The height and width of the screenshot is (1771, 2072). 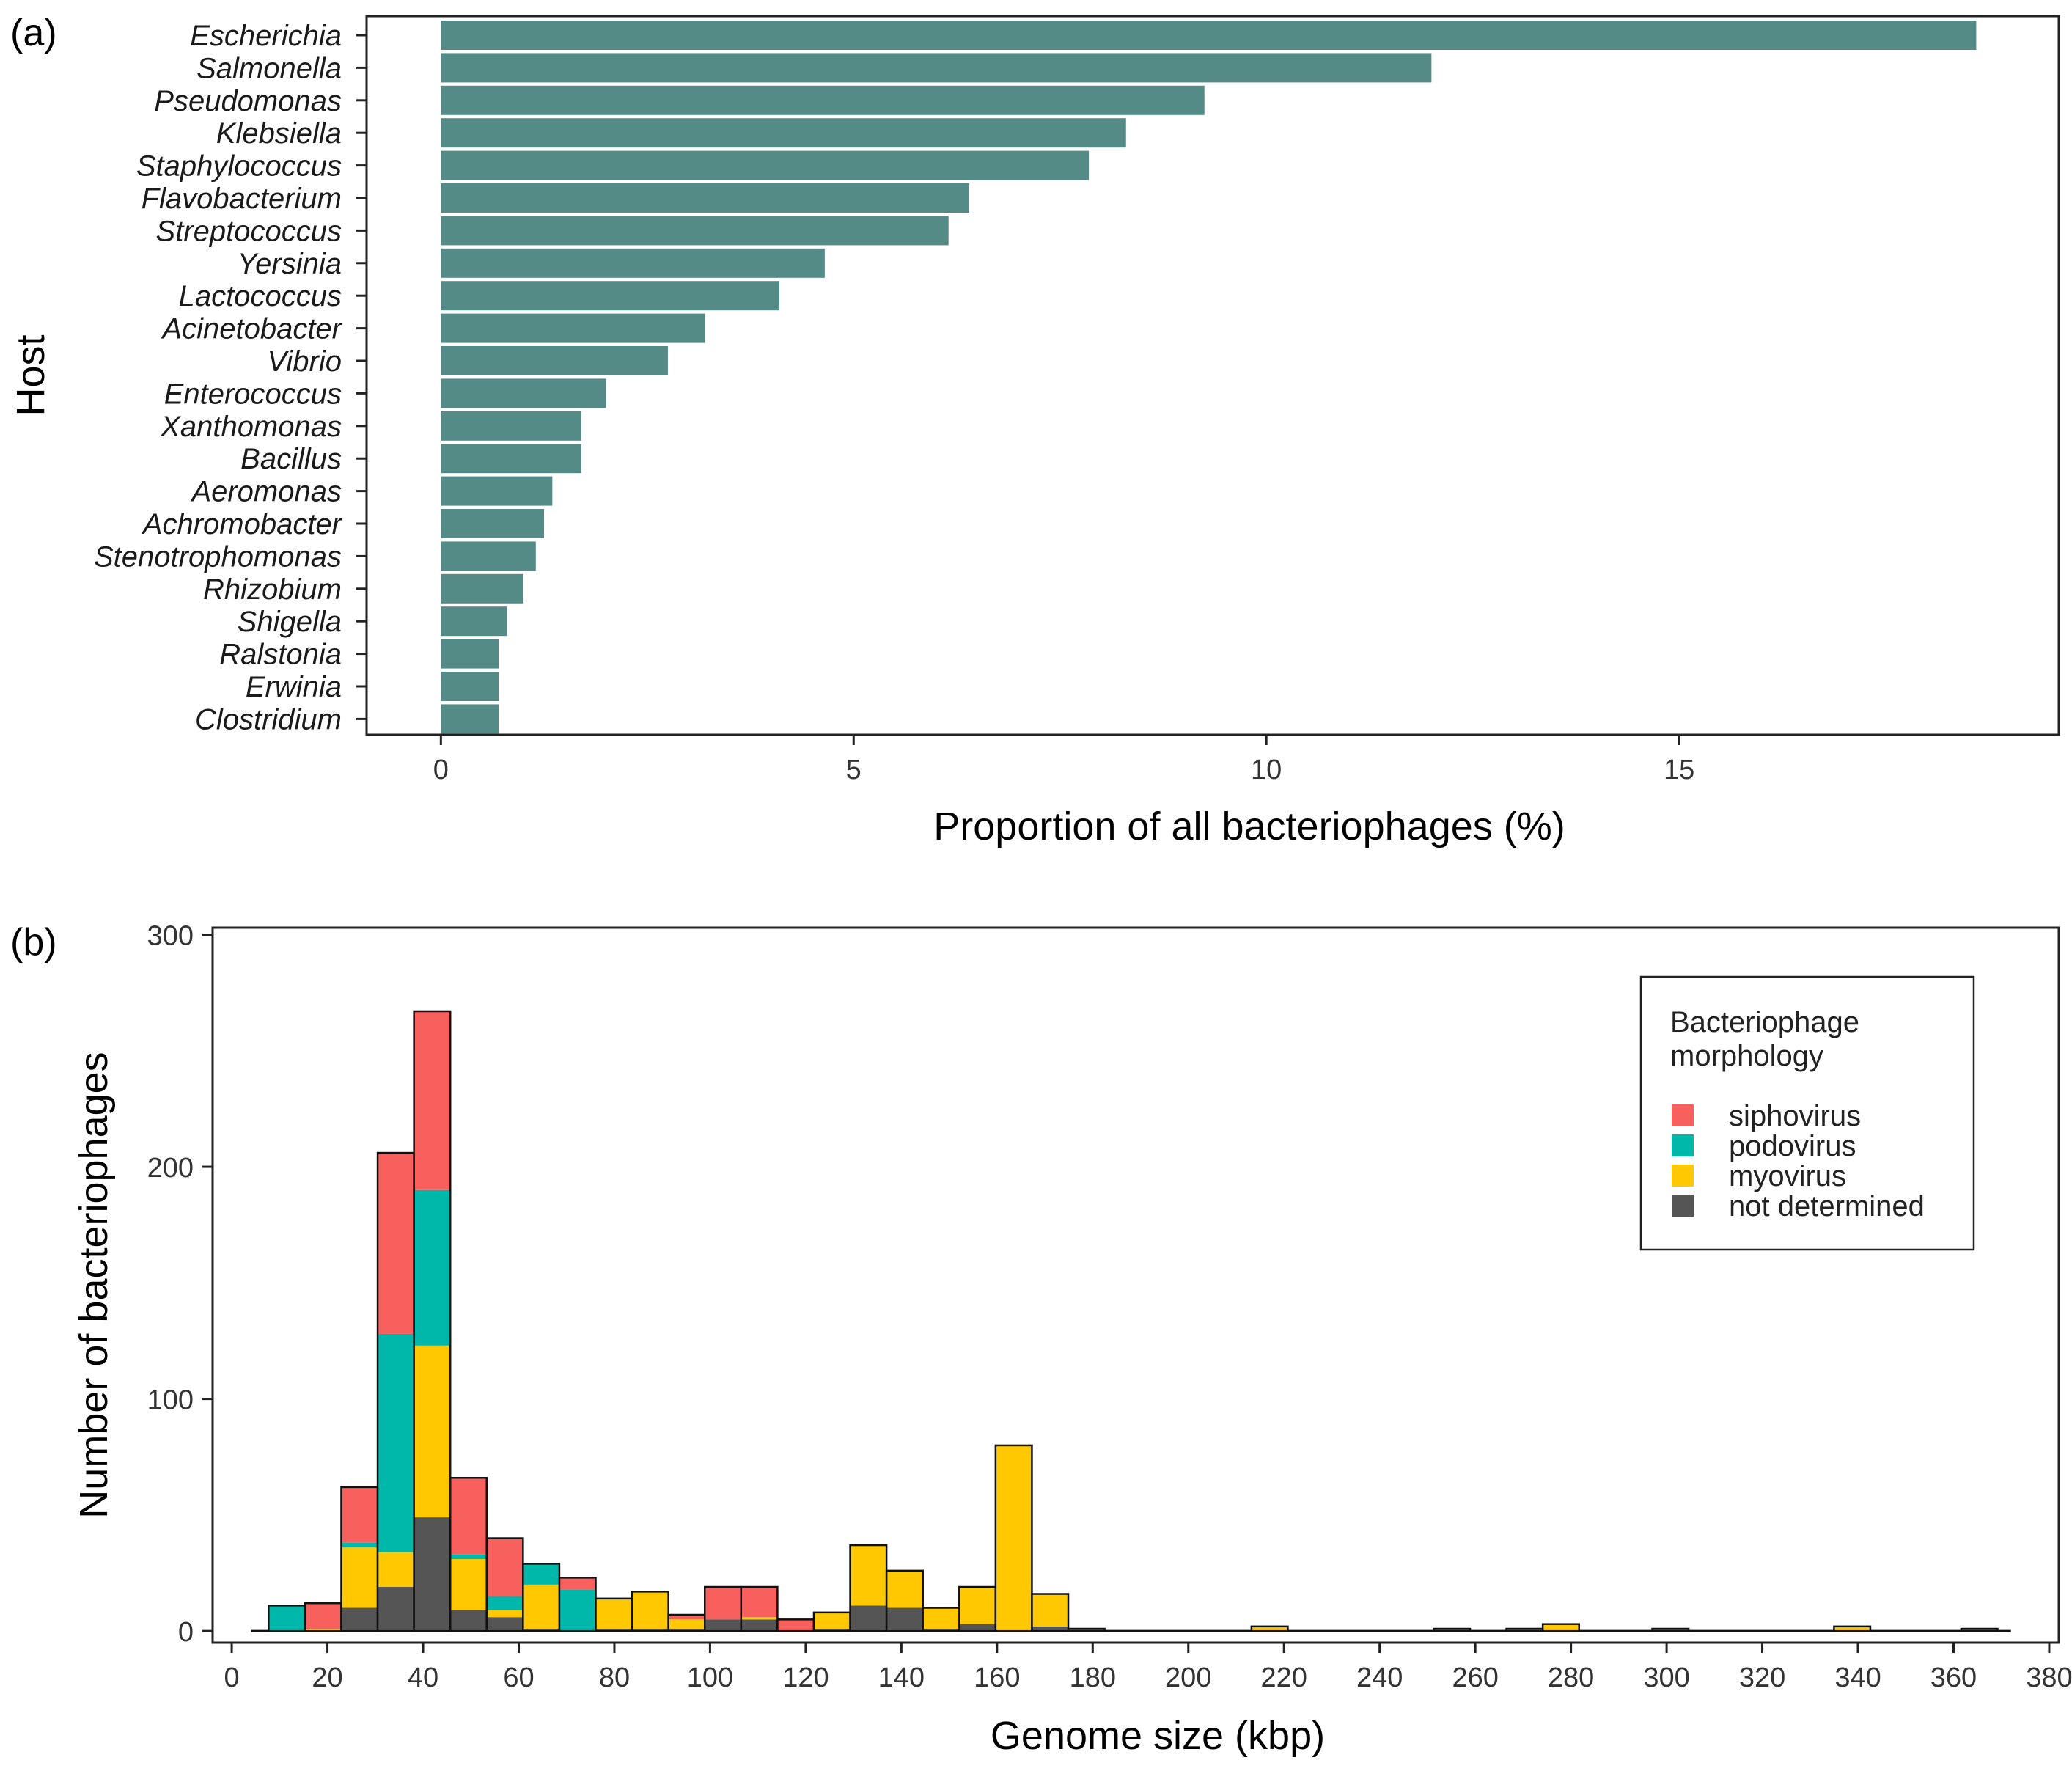 I want to click on host-label-salmonella: Salmonella, so click(x=269, y=68).